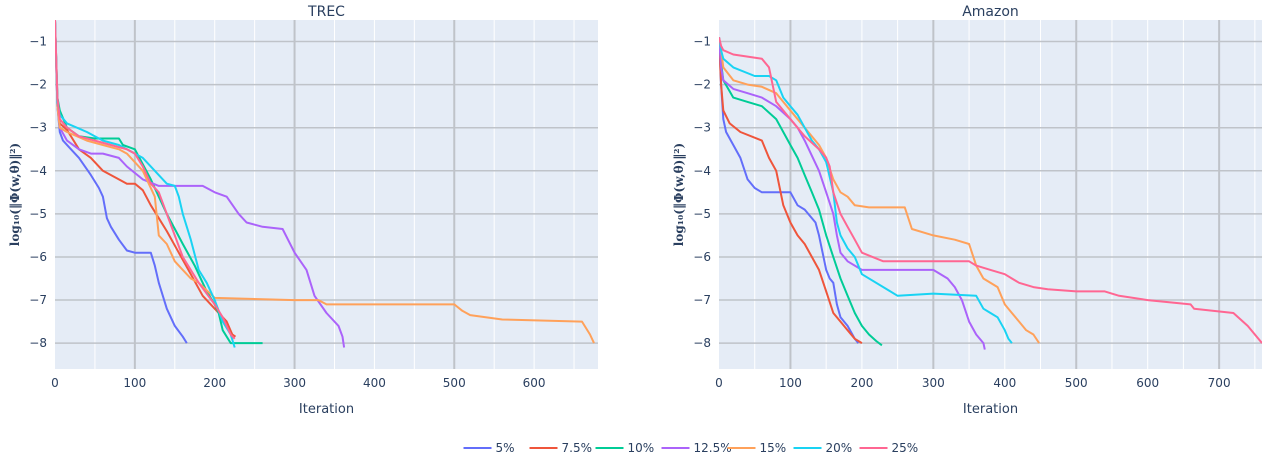 The height and width of the screenshot is (460, 1269). I want to click on legend-entry: 7.5%, so click(577, 448).